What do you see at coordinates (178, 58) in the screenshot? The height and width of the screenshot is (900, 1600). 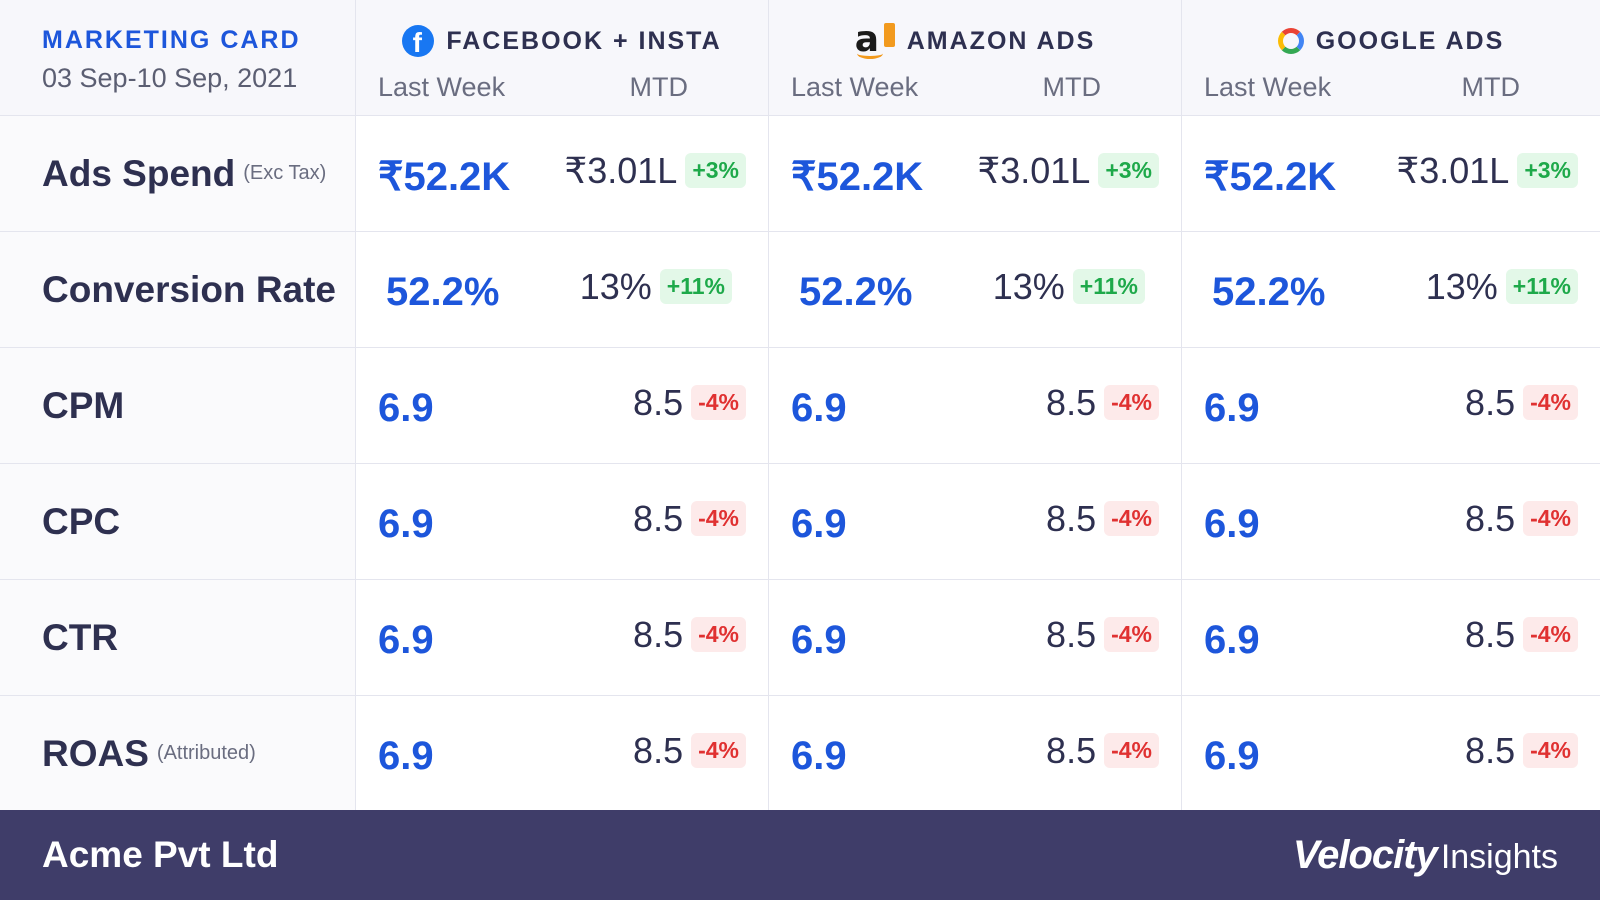 I see `card-header: MARKETING CARD 03 Sep-10 Sep, 2021` at bounding box center [178, 58].